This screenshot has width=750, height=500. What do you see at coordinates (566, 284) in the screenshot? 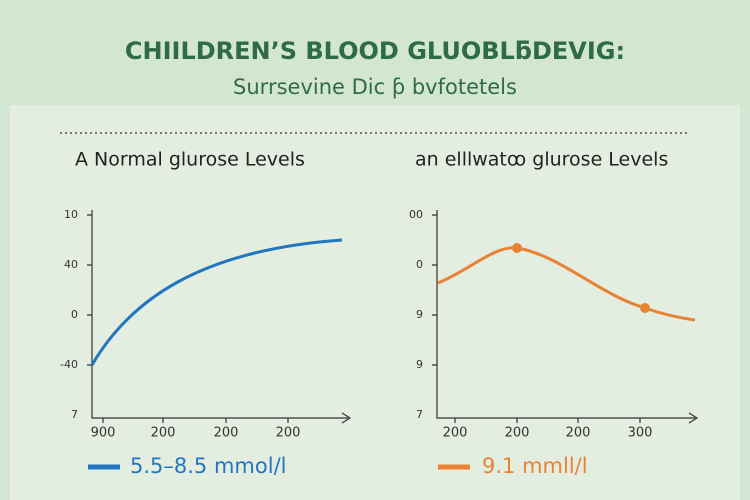
I see `elevated-curve` at bounding box center [566, 284].